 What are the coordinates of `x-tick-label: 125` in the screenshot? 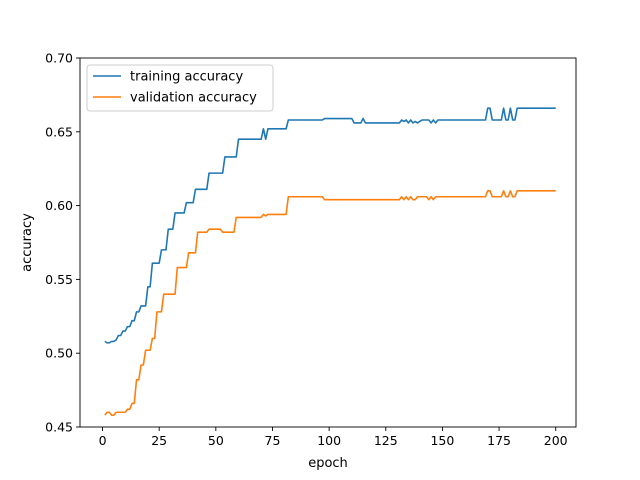 It's located at (386, 440).